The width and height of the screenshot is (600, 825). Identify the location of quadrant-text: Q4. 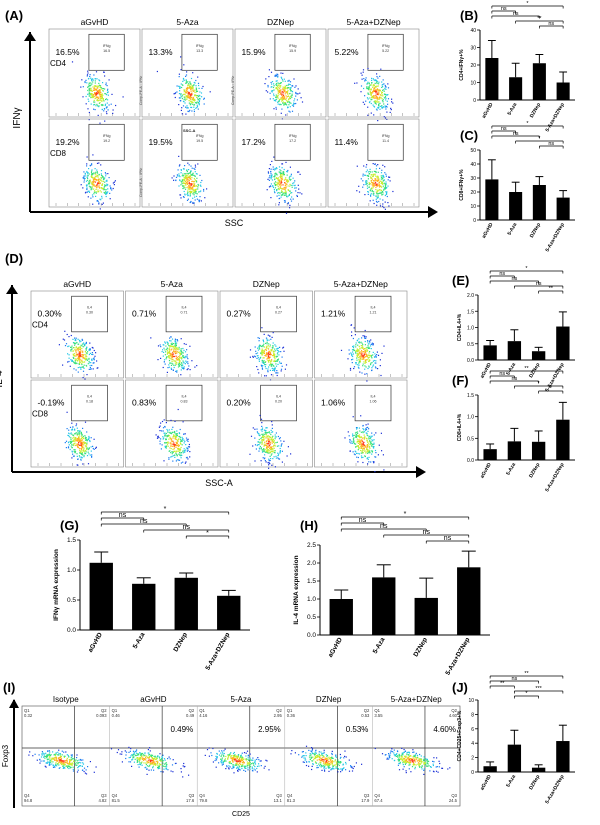
(202, 795).